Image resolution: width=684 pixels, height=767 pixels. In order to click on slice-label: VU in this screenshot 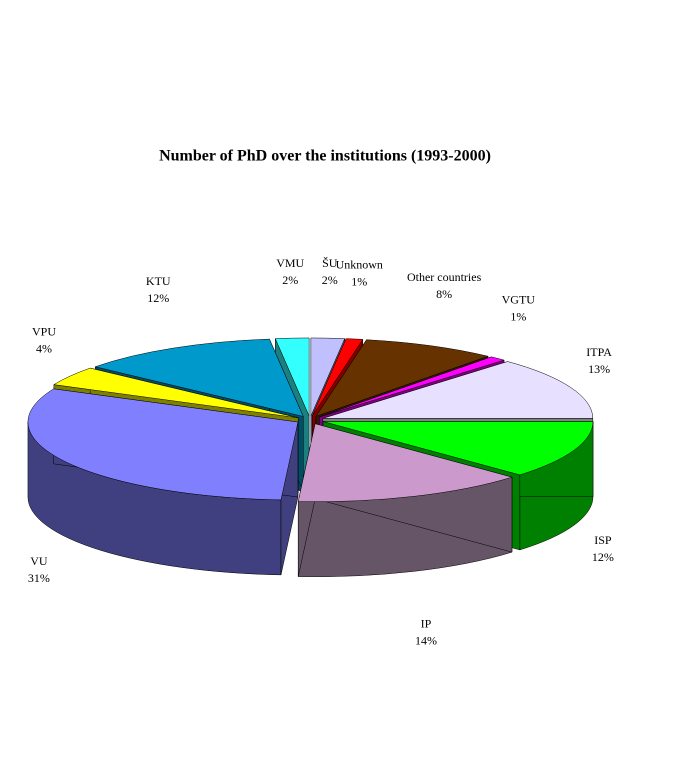, I will do `click(39, 561)`.